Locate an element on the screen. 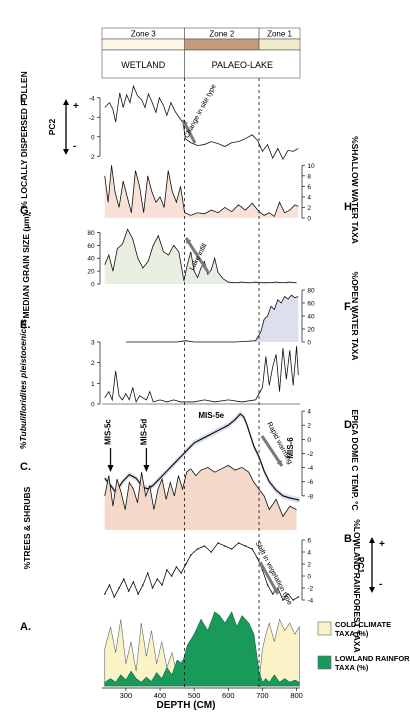  zone-label: Zone 2 is located at coordinates (221, 34).